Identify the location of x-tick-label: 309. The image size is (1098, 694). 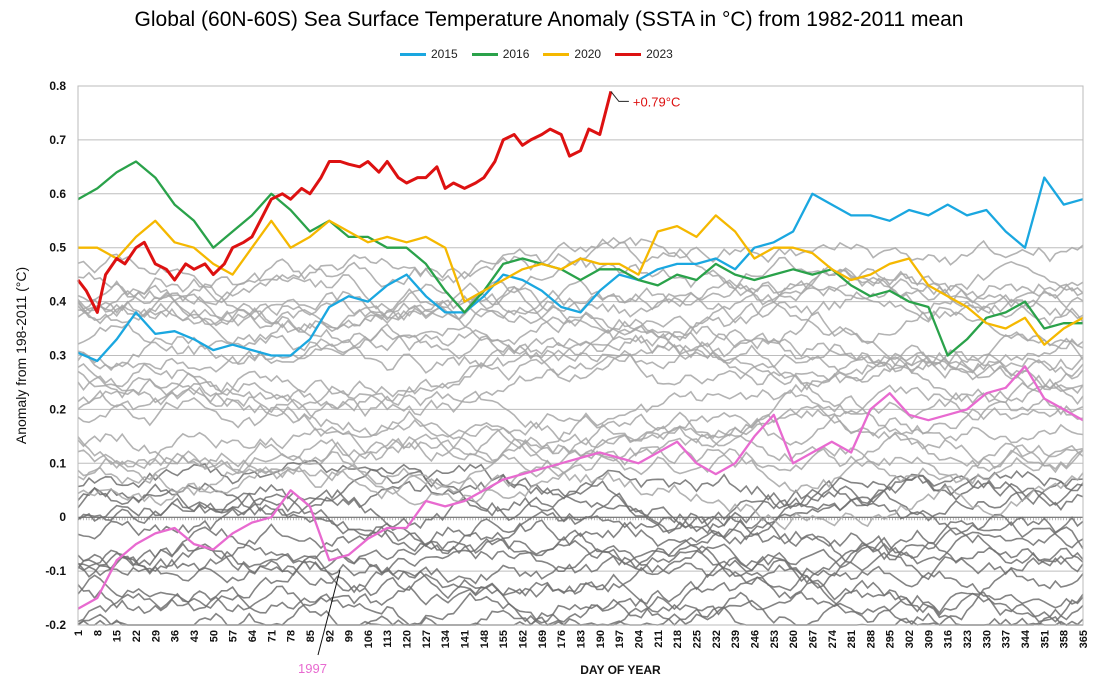
(929, 639).